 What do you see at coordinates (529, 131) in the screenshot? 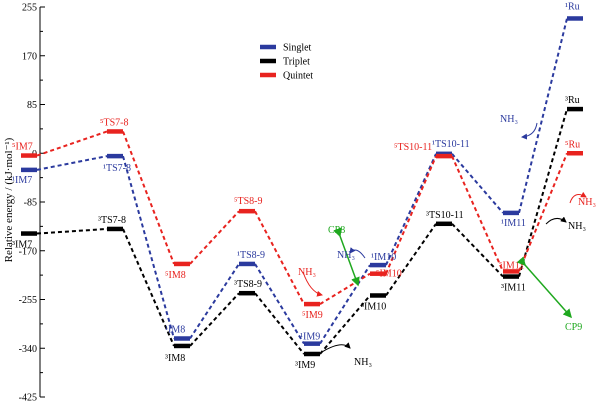
I see `nh3-arrow-singlet-im11` at bounding box center [529, 131].